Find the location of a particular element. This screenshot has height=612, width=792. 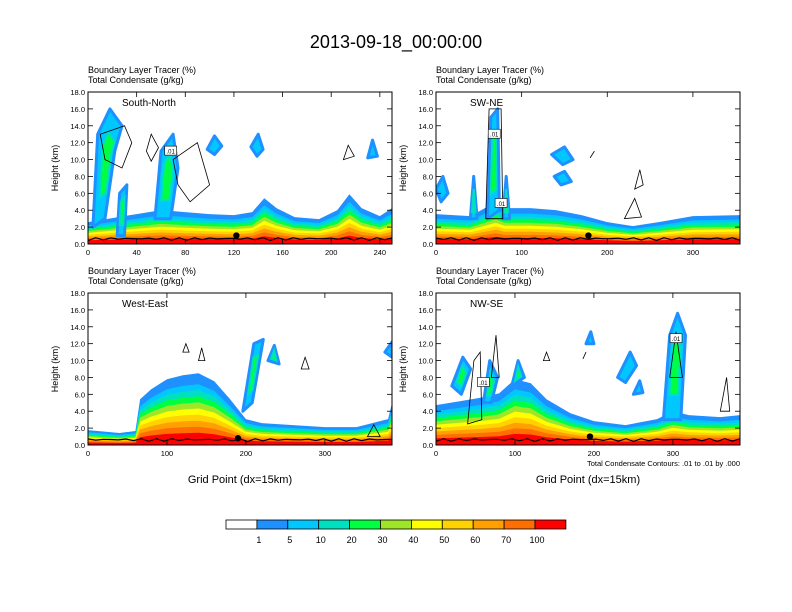

plot-area: .01 .01 is located at coordinates (588, 369).